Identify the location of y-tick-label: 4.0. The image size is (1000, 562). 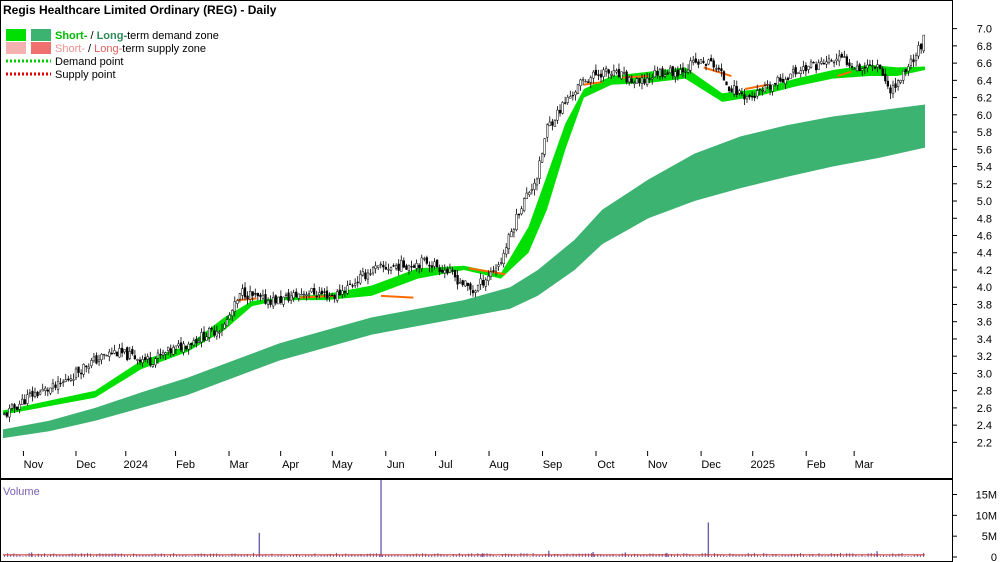
(984, 288).